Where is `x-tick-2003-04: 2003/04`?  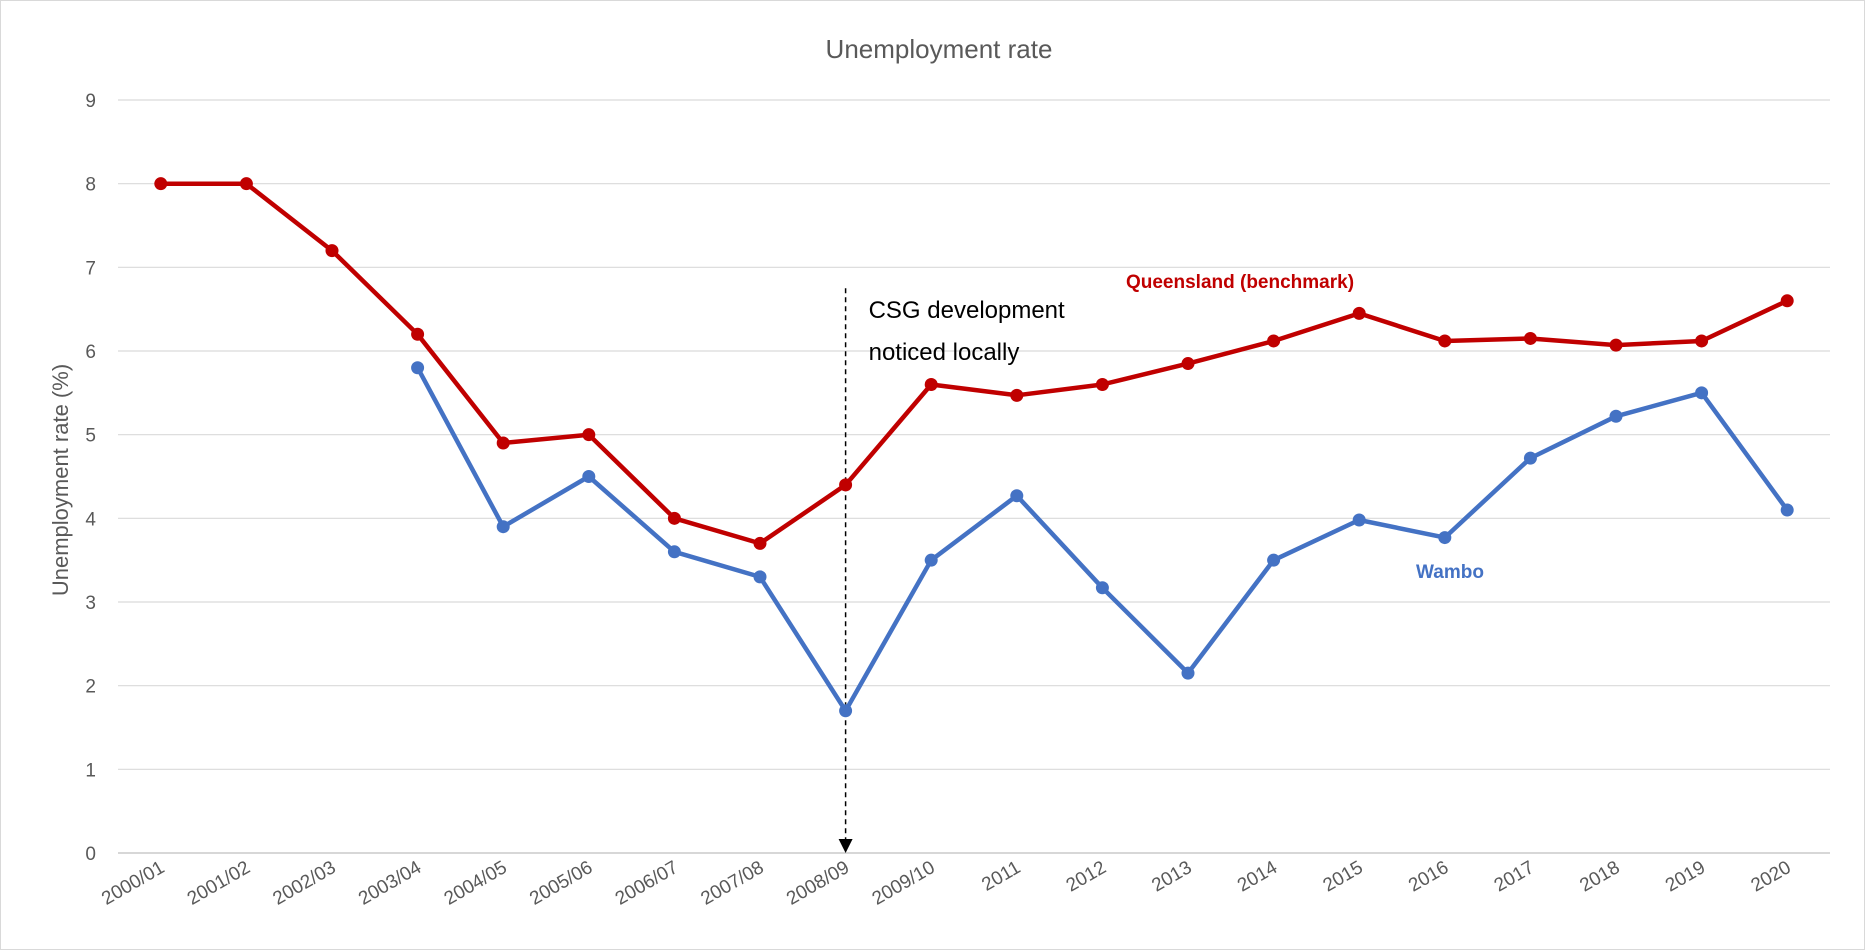 x-tick-2003-04: 2003/04 is located at coordinates (390, 883).